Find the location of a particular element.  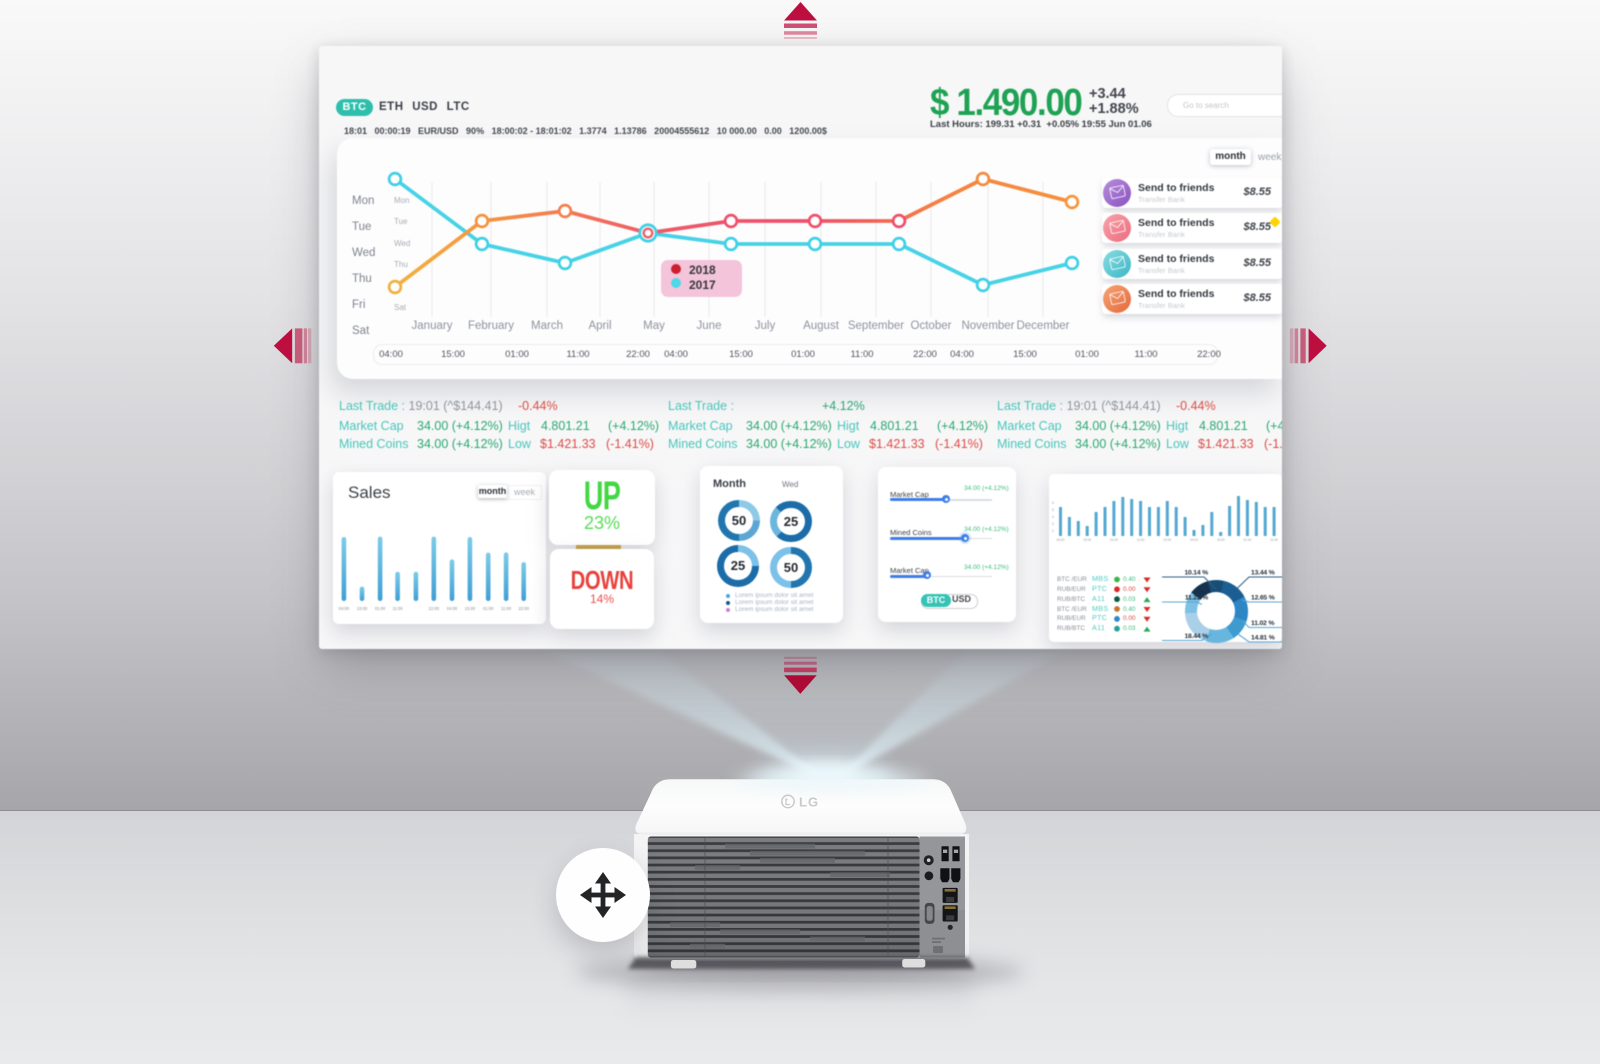

svg-text: 12.65 % is located at coordinates (1263, 598).